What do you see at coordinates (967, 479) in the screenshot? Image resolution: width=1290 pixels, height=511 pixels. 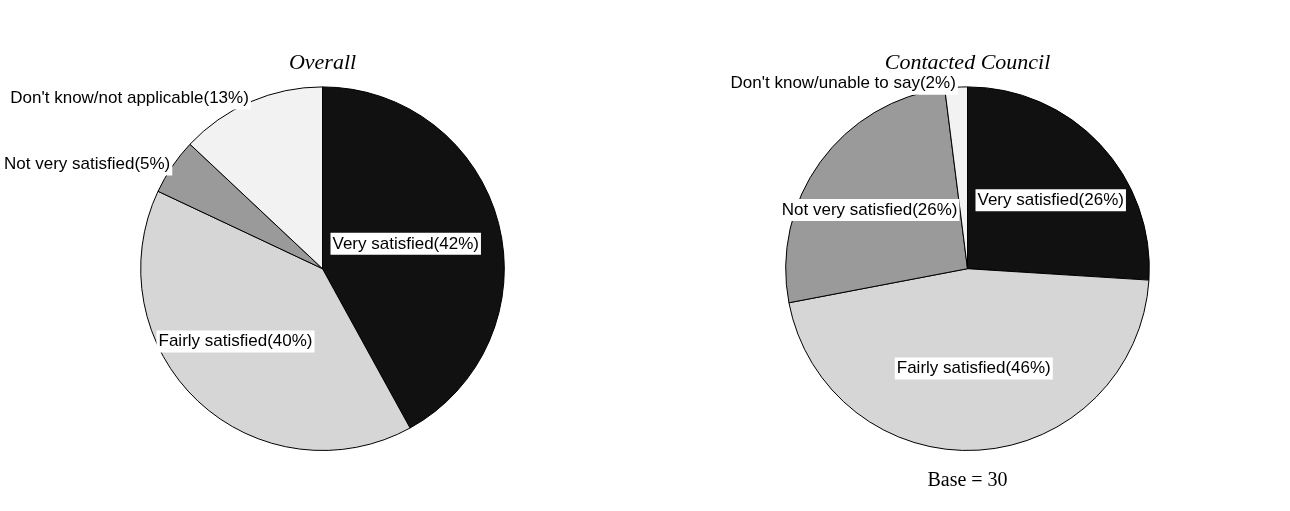 I see `text: Base = 30` at bounding box center [967, 479].